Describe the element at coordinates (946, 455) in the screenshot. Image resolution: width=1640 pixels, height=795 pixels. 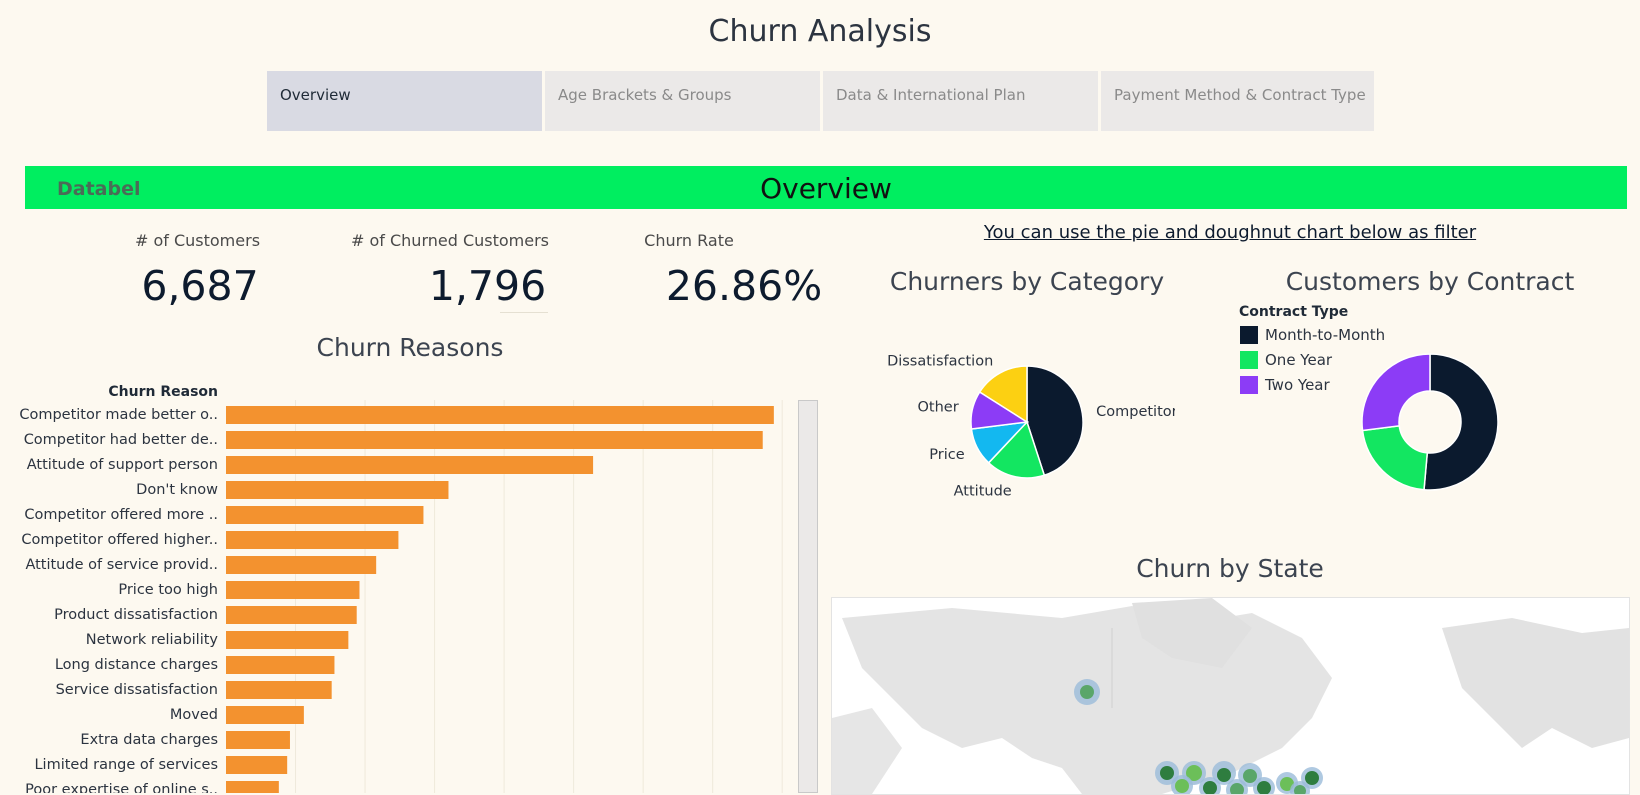
I see `pie-slice-label: Price` at that location.